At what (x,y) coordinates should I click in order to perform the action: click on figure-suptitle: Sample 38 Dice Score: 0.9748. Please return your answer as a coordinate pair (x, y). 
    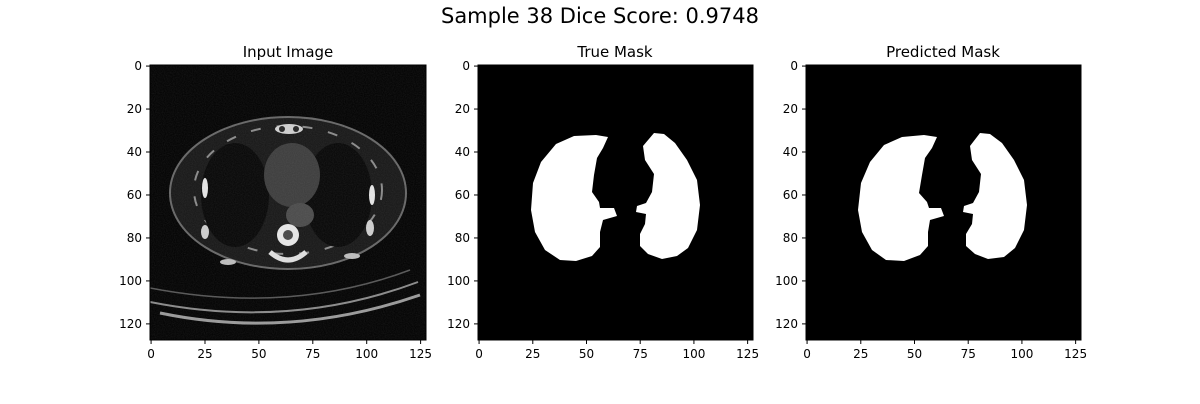
    Looking at the image, I should click on (599, 16).